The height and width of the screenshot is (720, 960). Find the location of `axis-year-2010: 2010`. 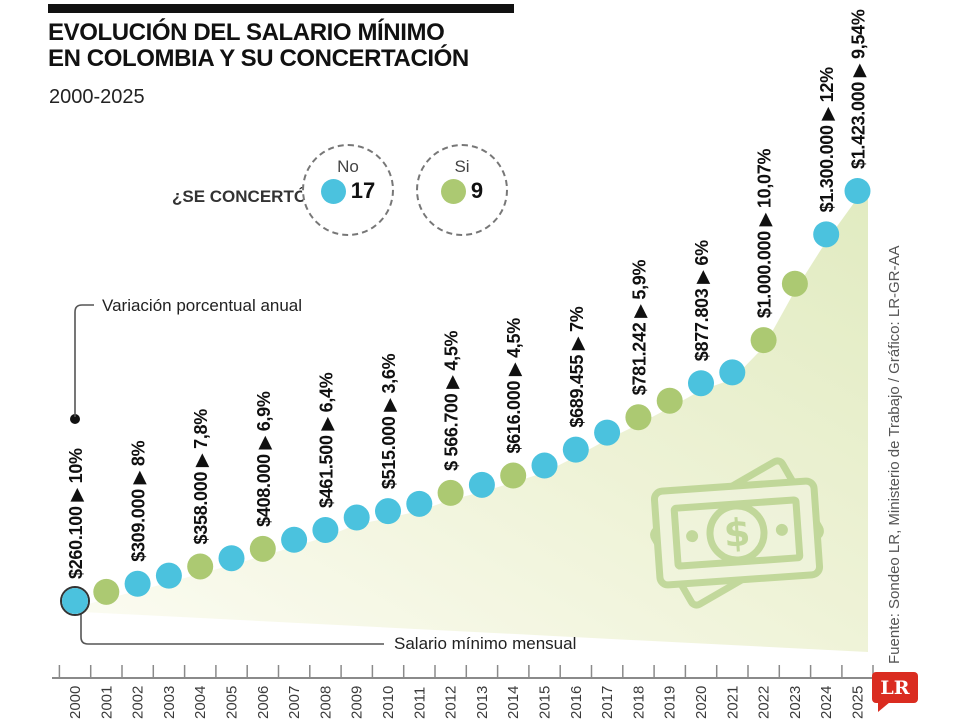

axis-year-2010: 2010 is located at coordinates (388, 702).